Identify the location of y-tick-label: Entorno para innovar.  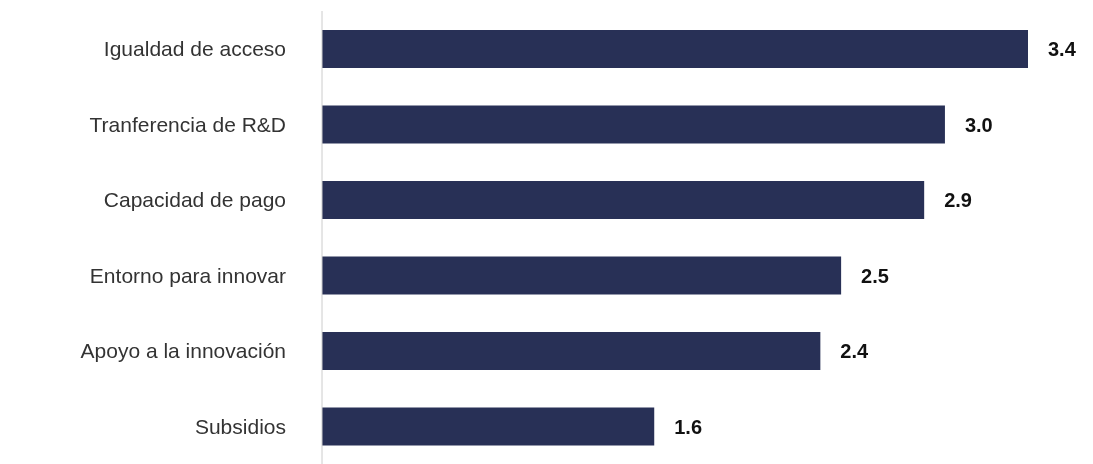
(187, 275).